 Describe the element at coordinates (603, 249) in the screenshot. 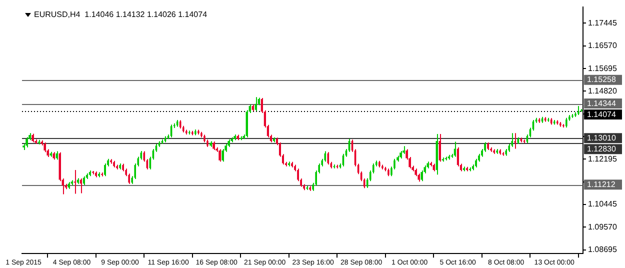

I see `y-tick-label: 1.08695` at that location.